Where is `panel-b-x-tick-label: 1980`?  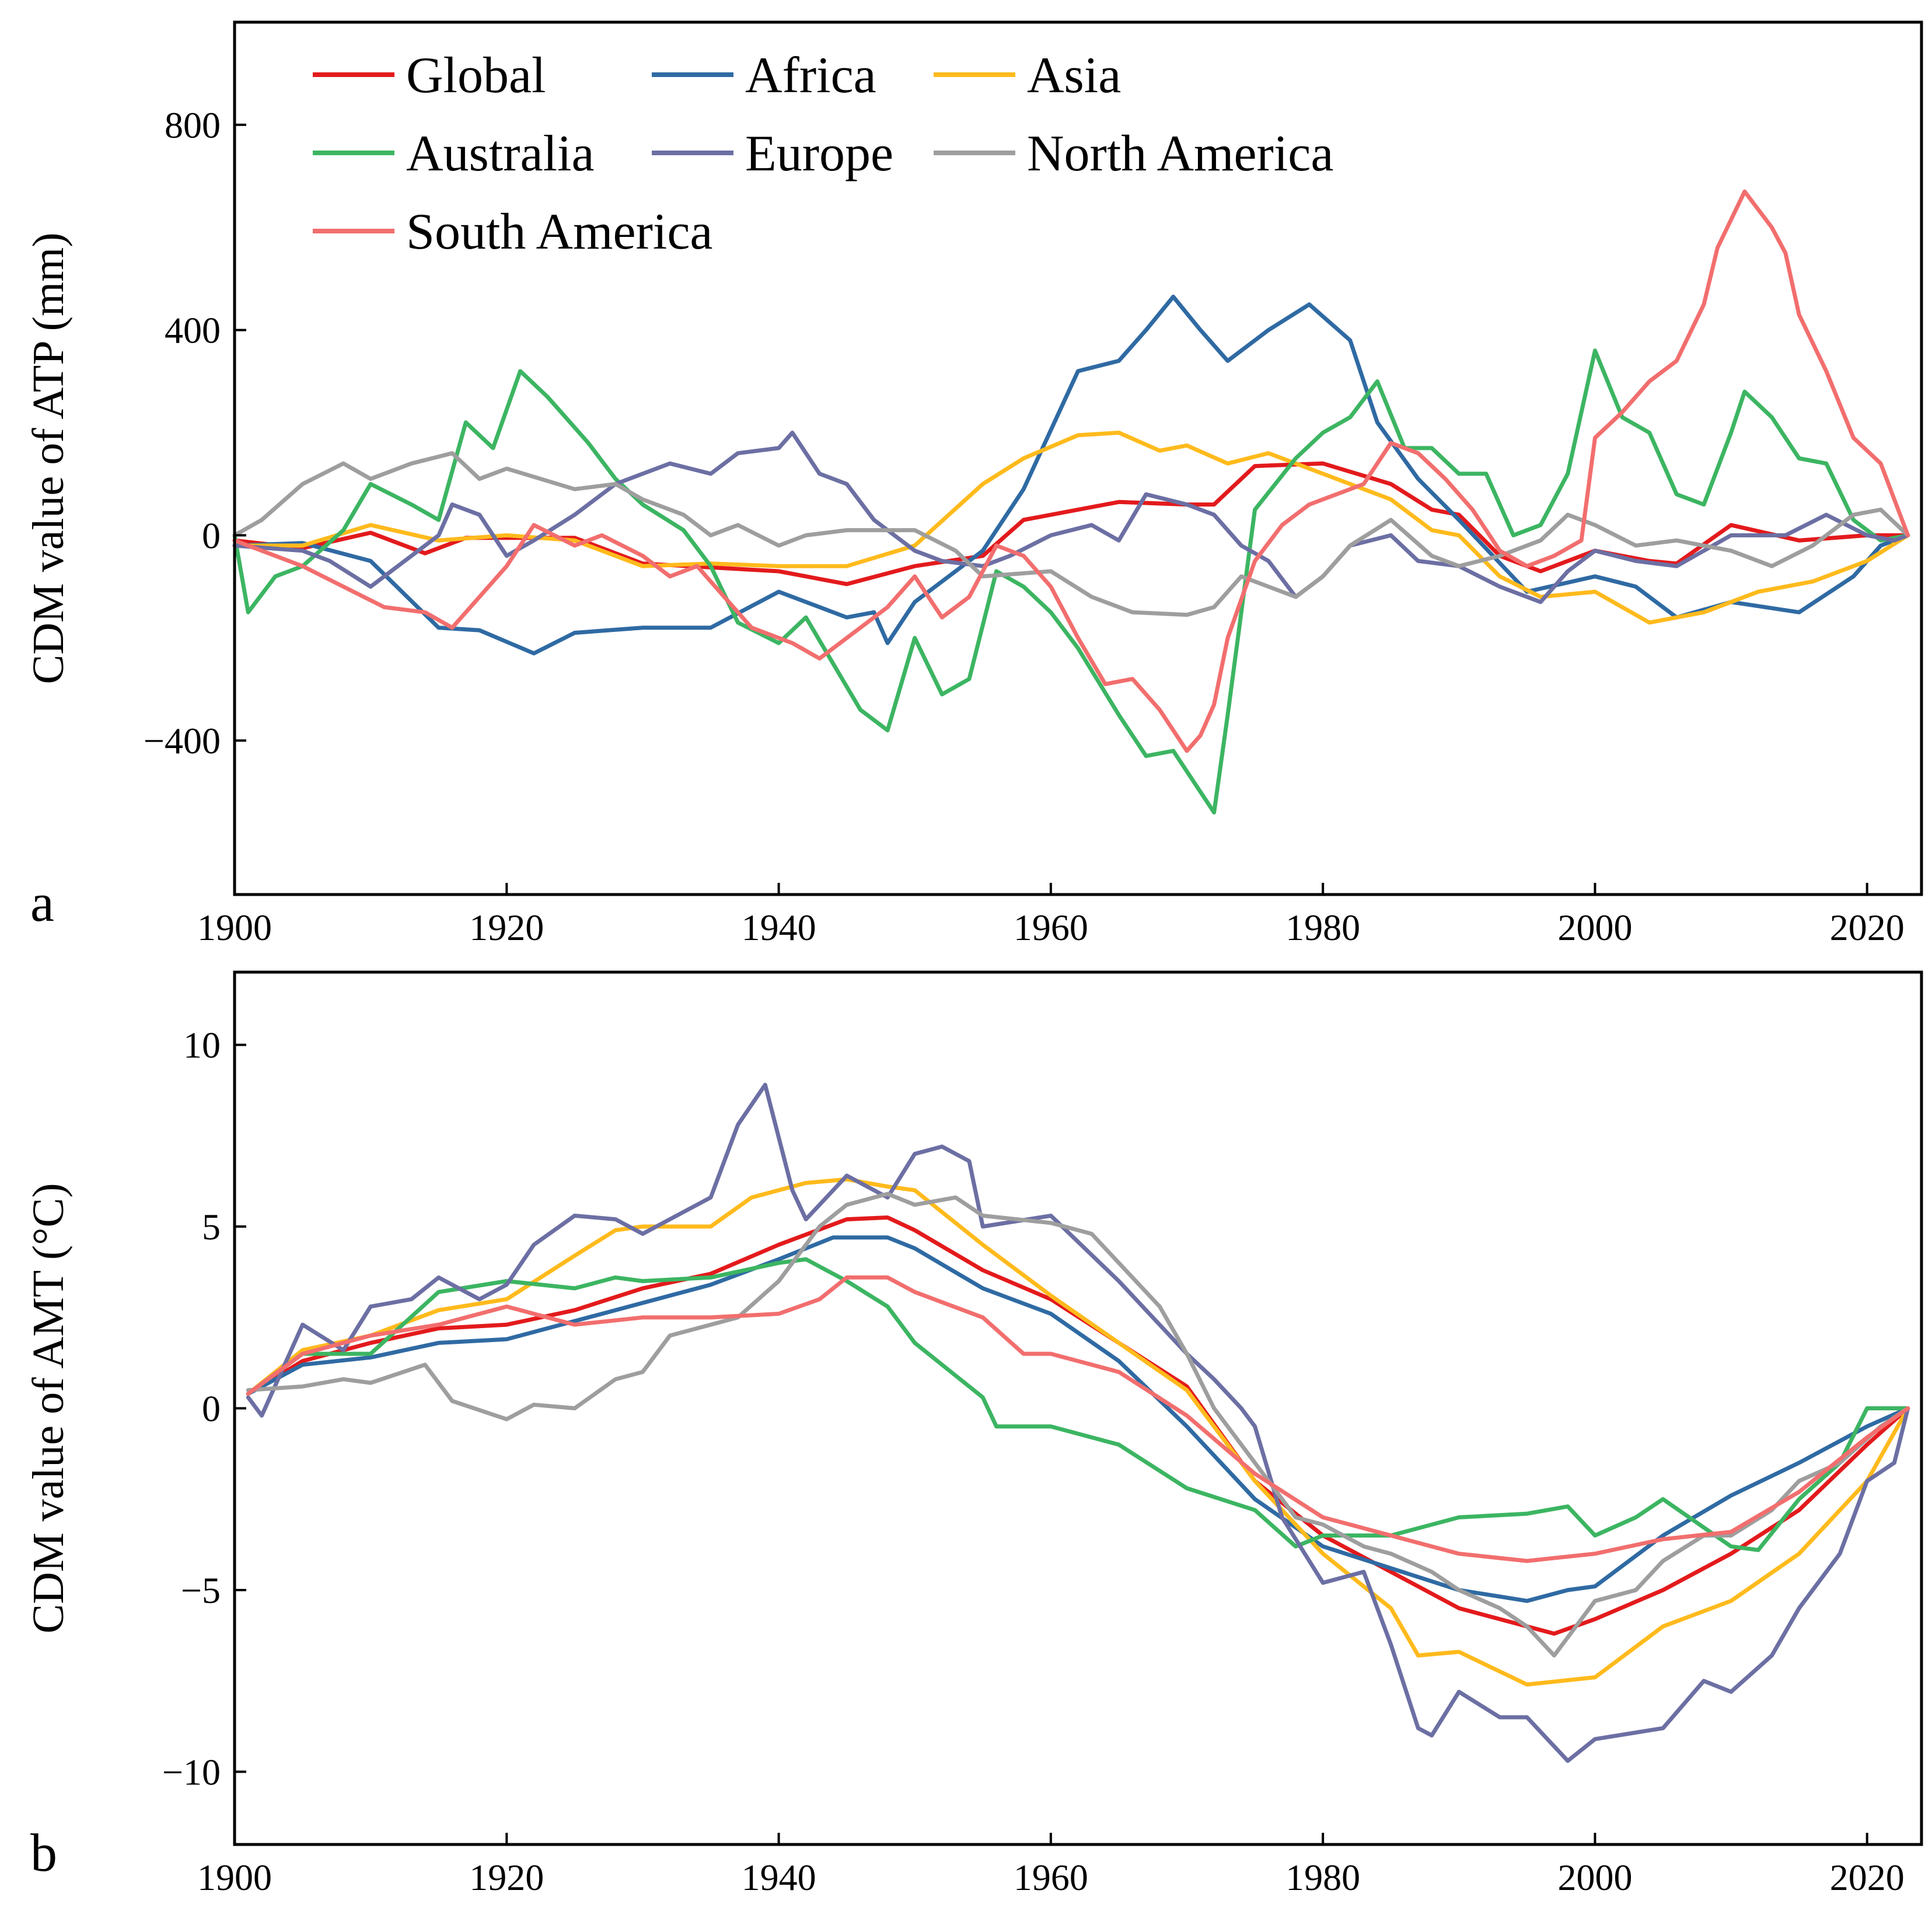
panel-b-x-tick-label: 1980 is located at coordinates (1322, 1877).